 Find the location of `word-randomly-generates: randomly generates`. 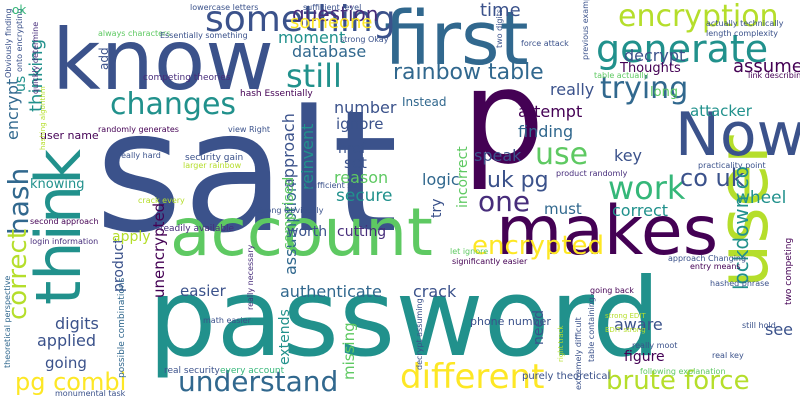

word-randomly-generates: randomly generates is located at coordinates (138, 129).